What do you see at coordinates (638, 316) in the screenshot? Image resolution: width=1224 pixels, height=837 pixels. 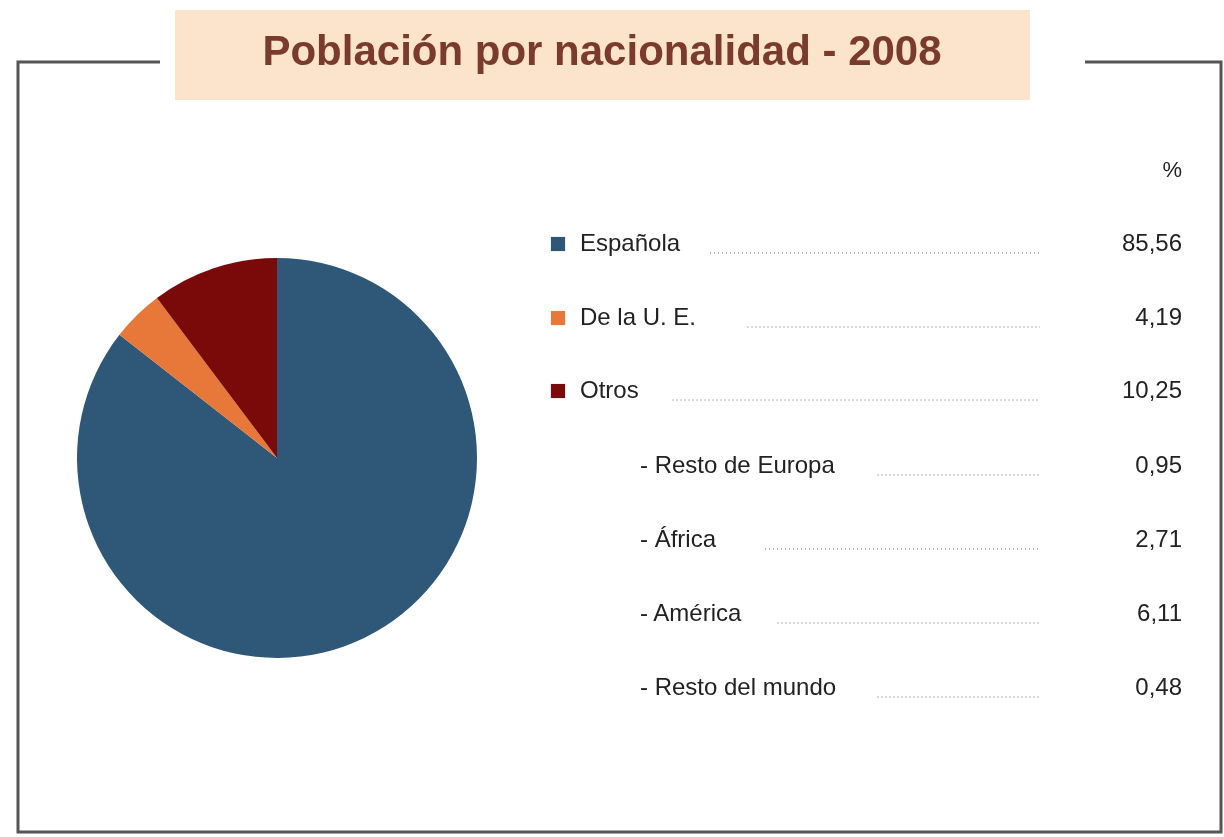 I see `legend-label: De la U. E.` at bounding box center [638, 316].